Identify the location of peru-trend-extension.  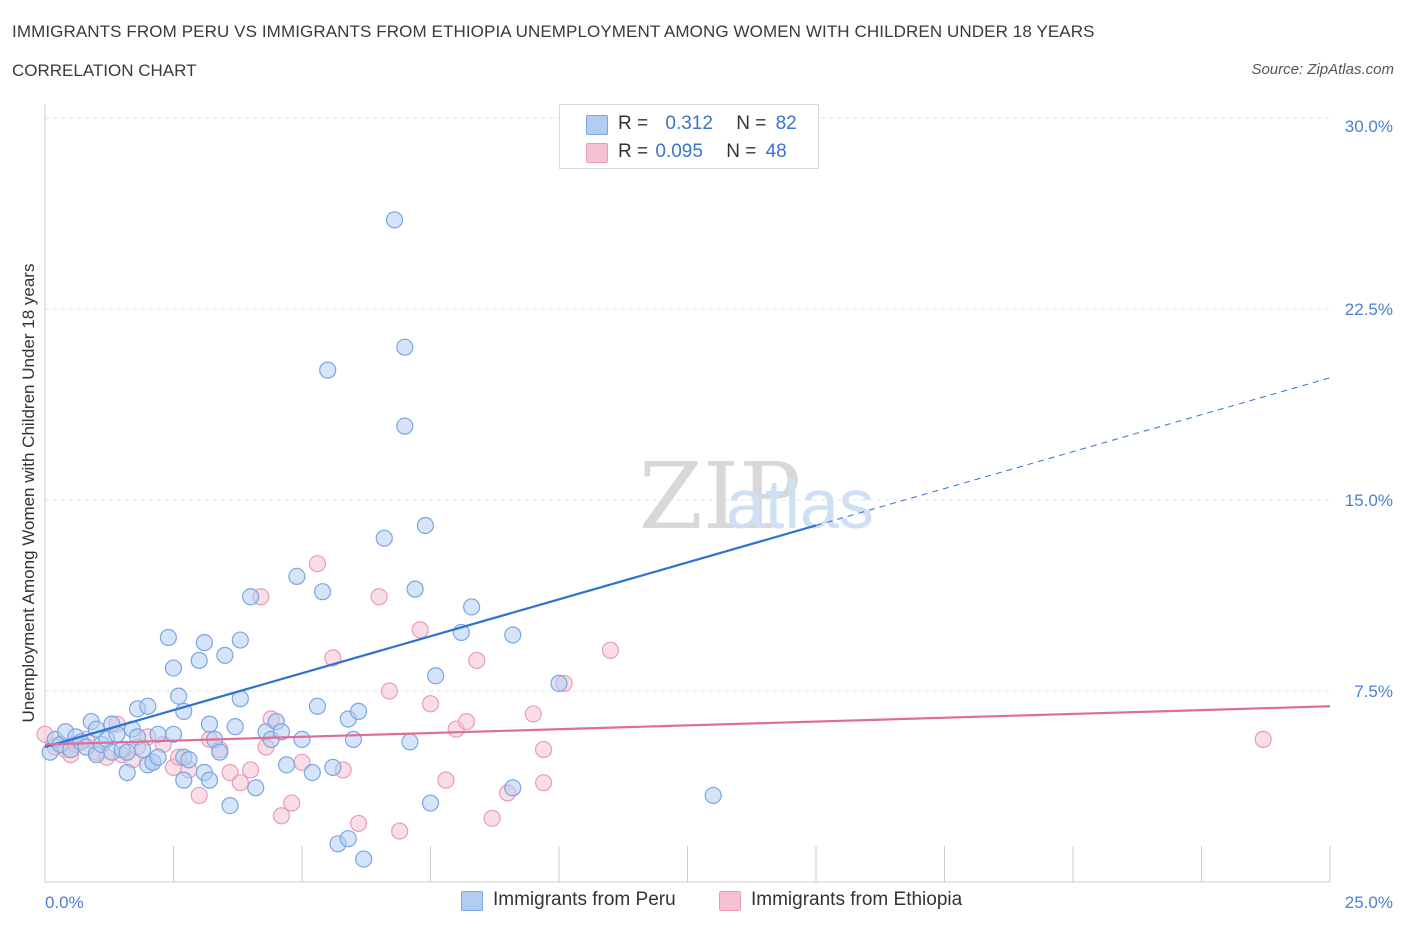
(1073, 451).